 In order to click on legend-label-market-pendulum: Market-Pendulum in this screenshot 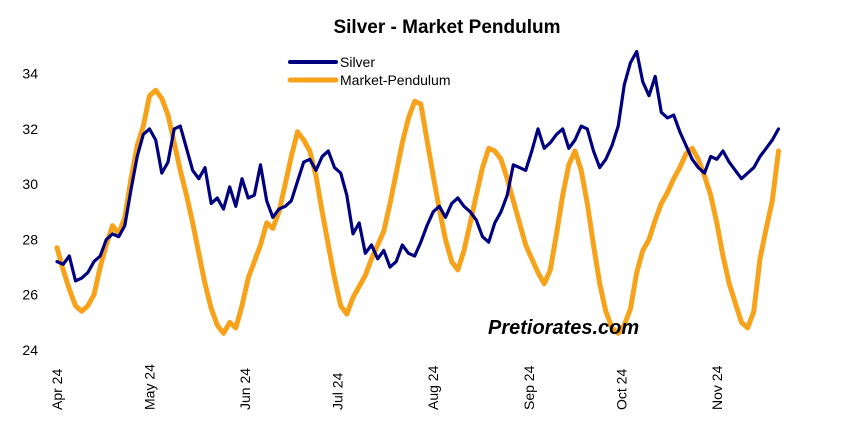, I will do `click(395, 80)`.